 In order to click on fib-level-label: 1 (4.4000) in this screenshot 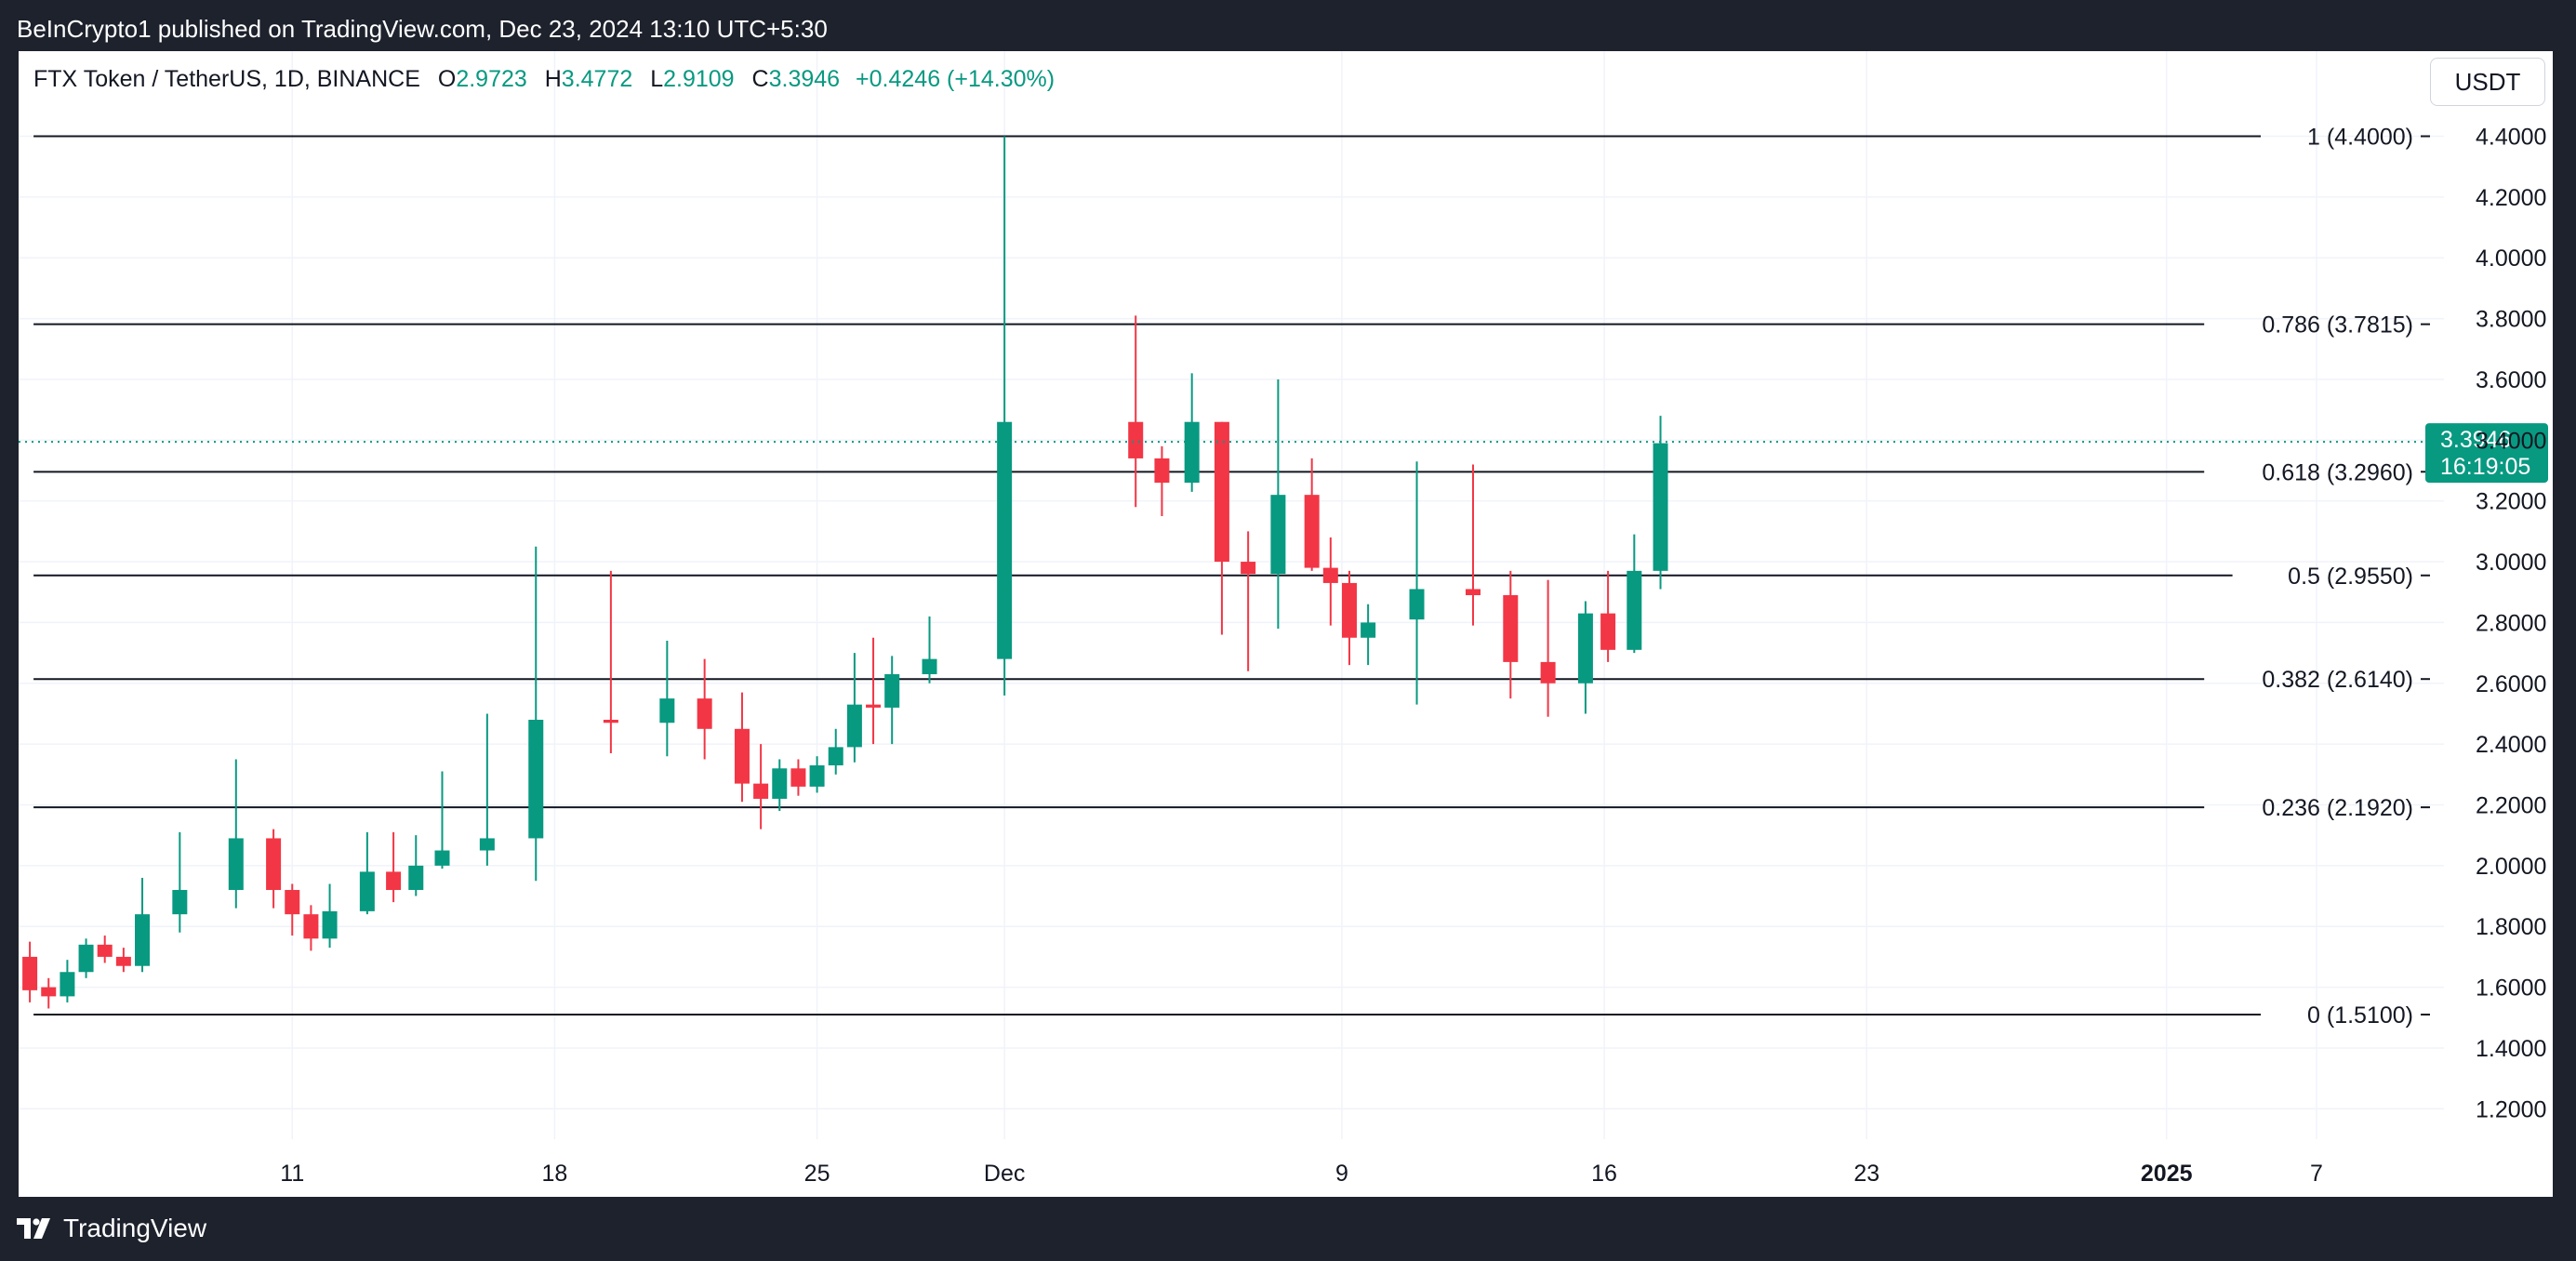, I will do `click(2360, 138)`.